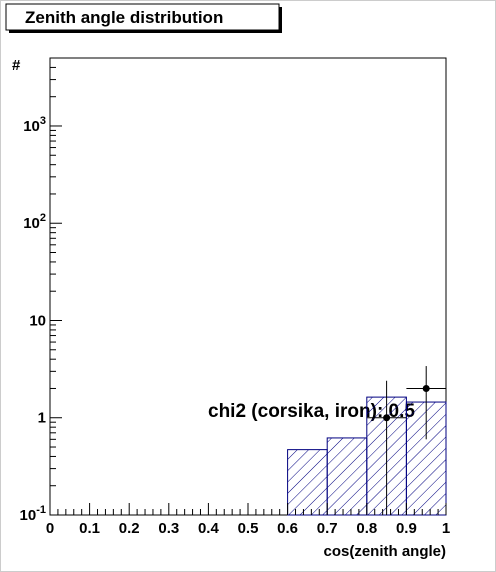  I want to click on y-tick-exponent: 3, so click(43, 121).